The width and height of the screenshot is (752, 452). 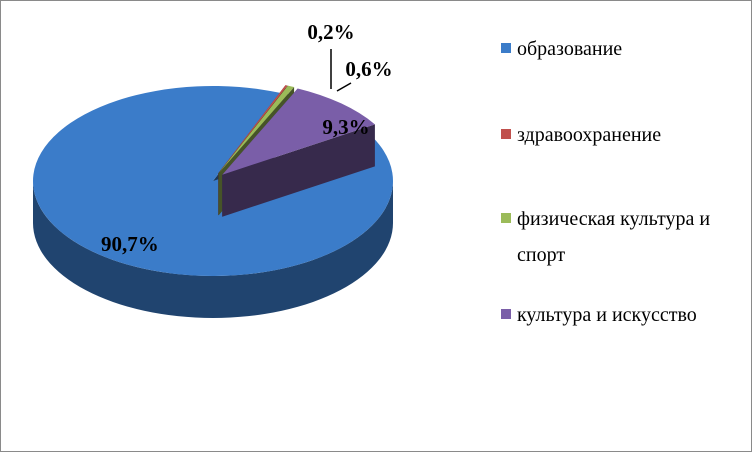 I want to click on data-label: 0,2%, so click(x=330, y=32).